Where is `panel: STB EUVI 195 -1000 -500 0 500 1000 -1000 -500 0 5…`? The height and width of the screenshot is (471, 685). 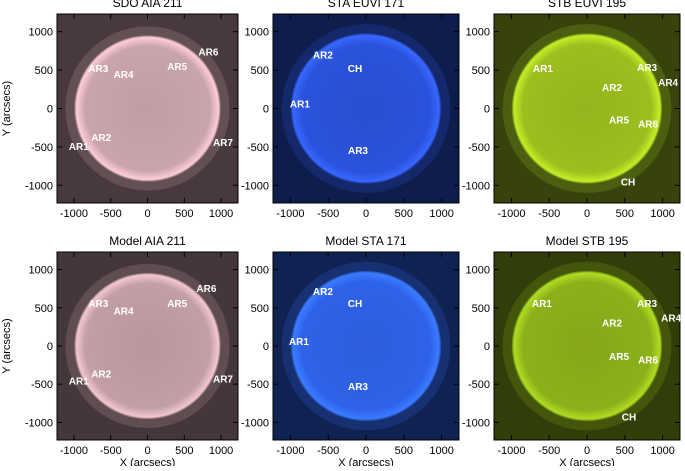
panel: STB EUVI 195 -1000 -500 0 500 1000 -1000 -500 0 5… is located at coordinates (571, 110).